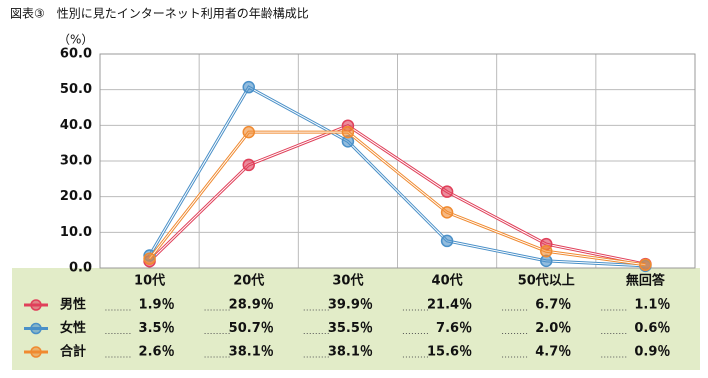  I want to click on value-label: 0.9％, so click(652, 352).